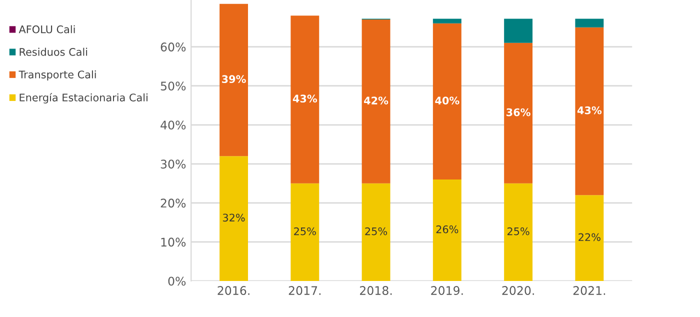 Image resolution: width=700 pixels, height=317 pixels. I want to click on data-label: 40%, so click(447, 100).